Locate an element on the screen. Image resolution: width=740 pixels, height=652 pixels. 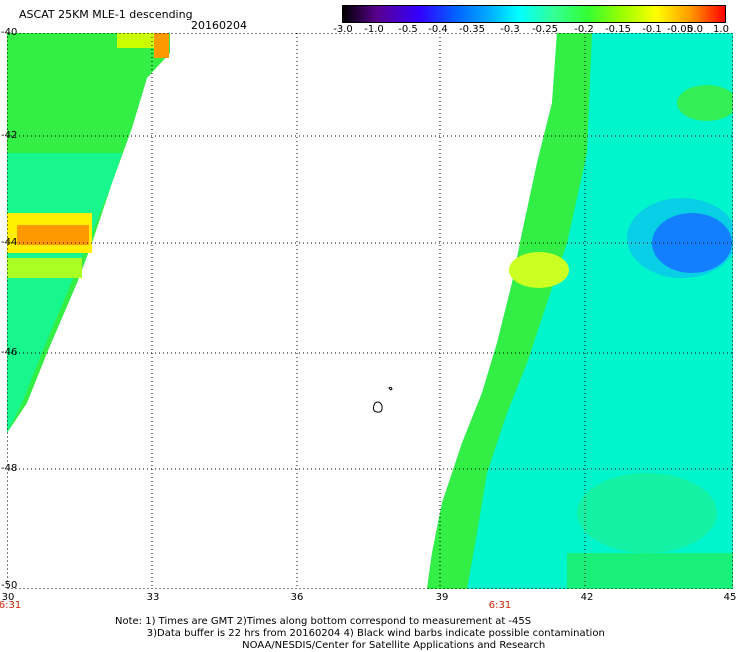
colorbar-label: -0.5 is located at coordinates (408, 29).